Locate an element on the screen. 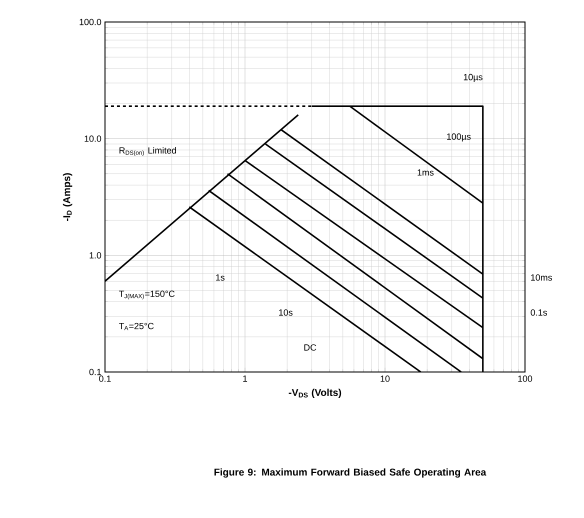  annotation: T$_{A}$=25°C is located at coordinates (136, 326).